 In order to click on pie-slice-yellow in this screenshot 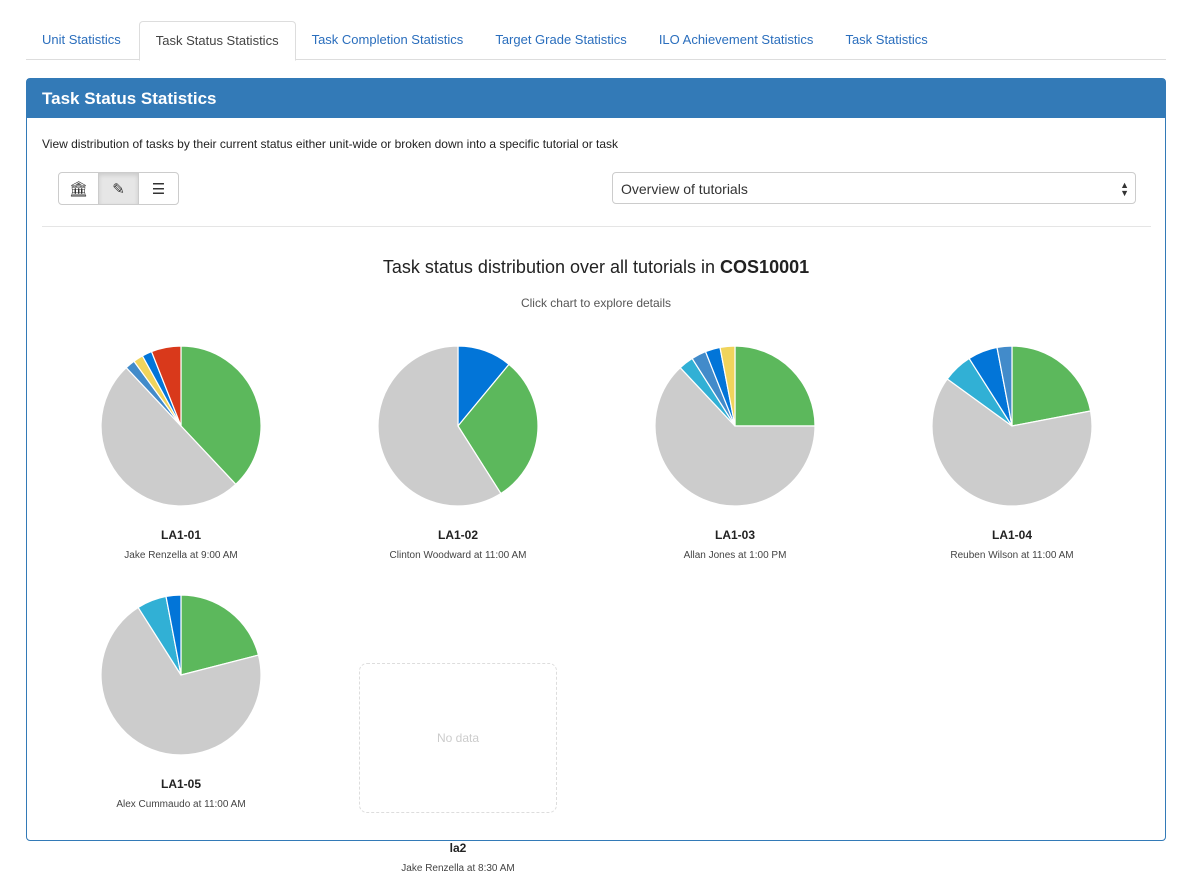, I will do `click(727, 386)`.